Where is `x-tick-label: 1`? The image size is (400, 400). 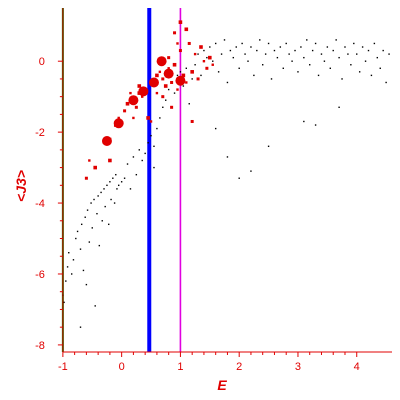 x-tick-label: 1 is located at coordinates (180, 367).